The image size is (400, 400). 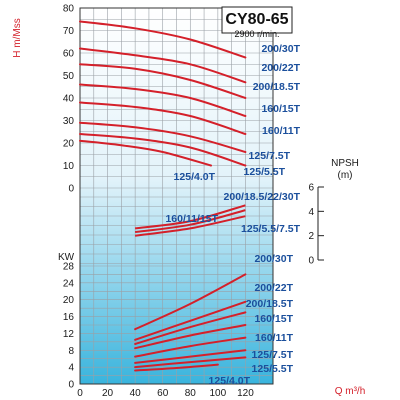 I want to click on npsh-y-axis-title: NPSH, so click(x=345, y=163).